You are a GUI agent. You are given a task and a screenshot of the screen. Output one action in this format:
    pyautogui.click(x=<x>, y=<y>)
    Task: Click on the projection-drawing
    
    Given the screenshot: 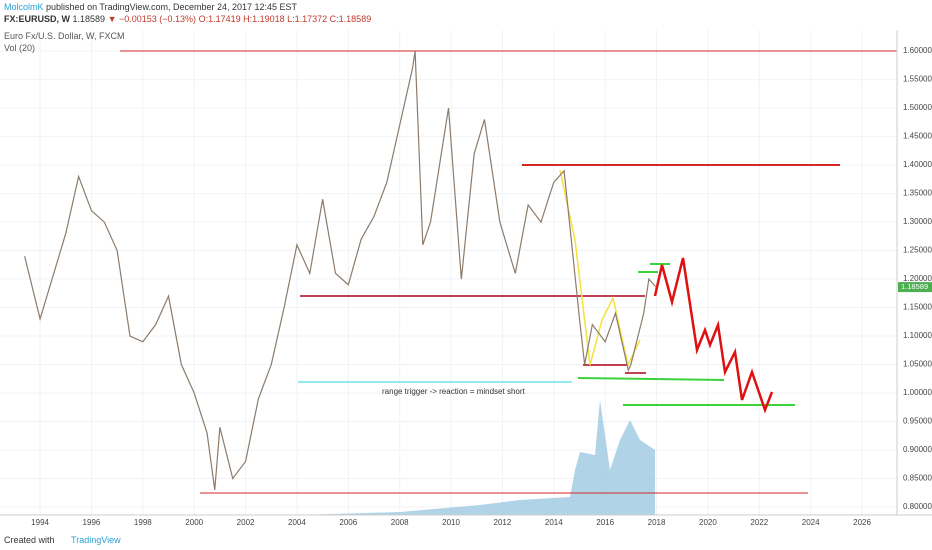 What is the action you would take?
    pyautogui.click(x=713, y=335)
    